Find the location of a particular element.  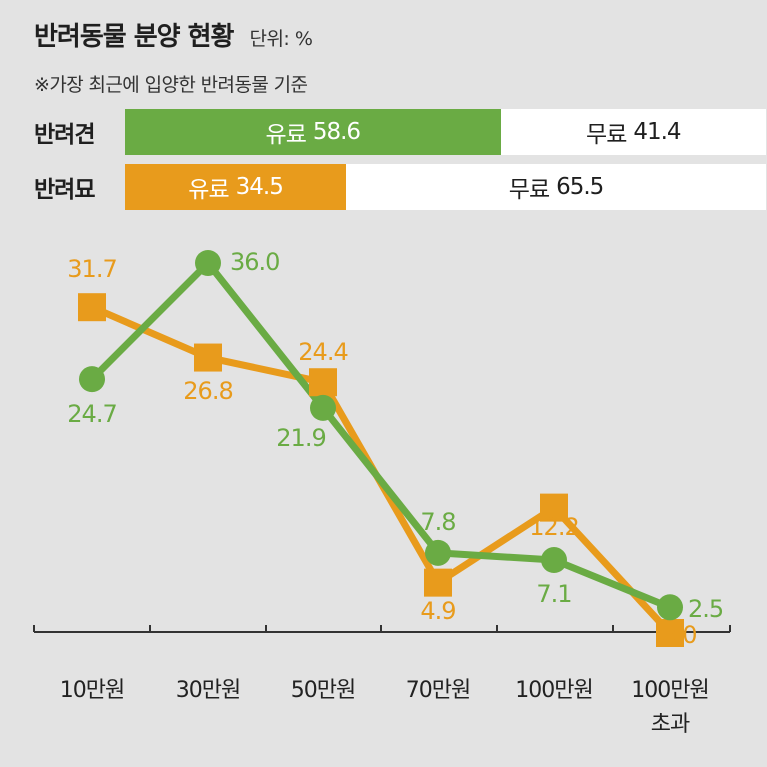

x-tick-label: 초과 is located at coordinates (670, 724).